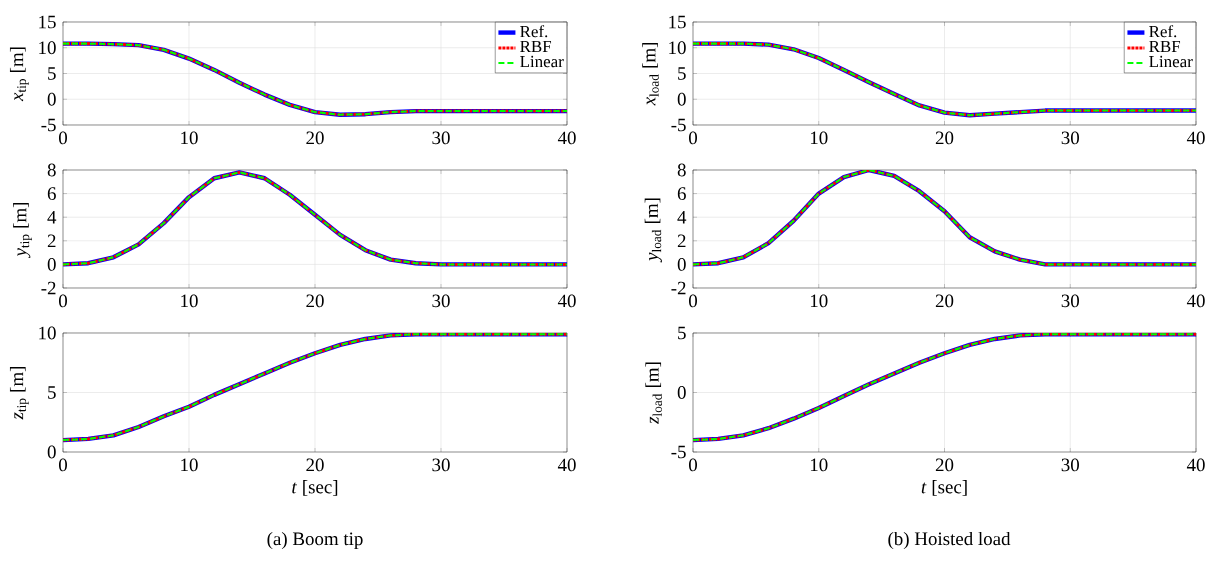 The height and width of the screenshot is (563, 1220). Describe the element at coordinates (22, 230) in the screenshot. I see `y-axis-title: y$_{tip}$ [m]` at that location.